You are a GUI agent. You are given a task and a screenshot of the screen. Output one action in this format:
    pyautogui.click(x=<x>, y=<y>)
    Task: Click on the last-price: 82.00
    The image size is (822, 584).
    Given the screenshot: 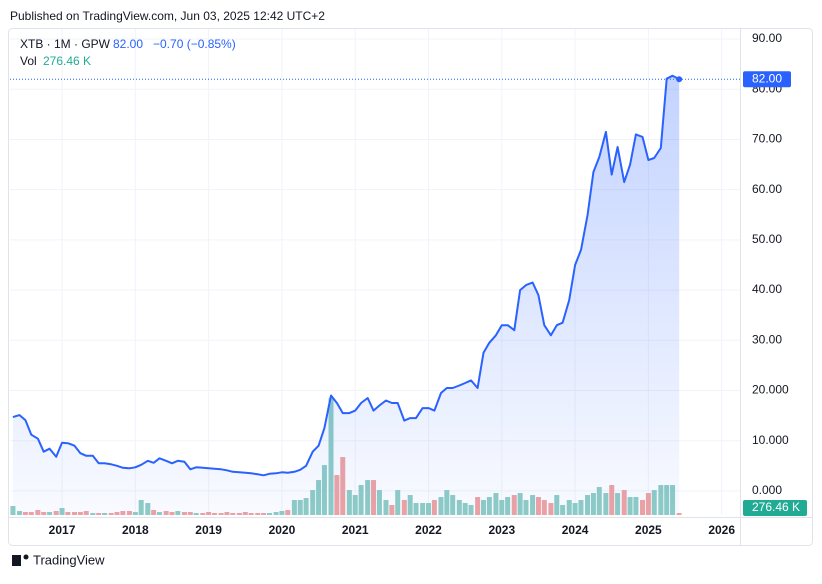 What is the action you would take?
    pyautogui.click(x=128, y=44)
    